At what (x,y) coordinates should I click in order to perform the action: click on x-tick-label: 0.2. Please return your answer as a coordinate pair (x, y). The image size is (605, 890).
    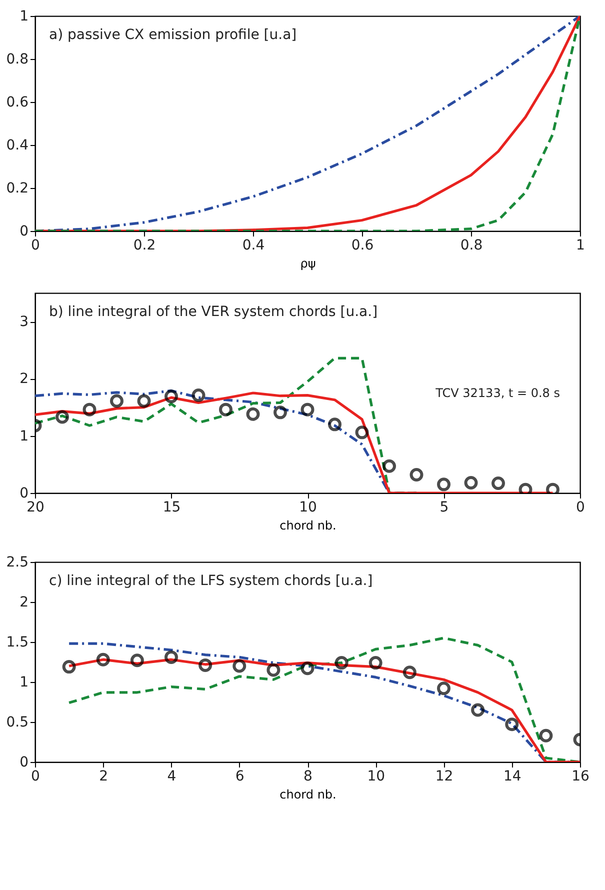
    Looking at the image, I should click on (144, 246).